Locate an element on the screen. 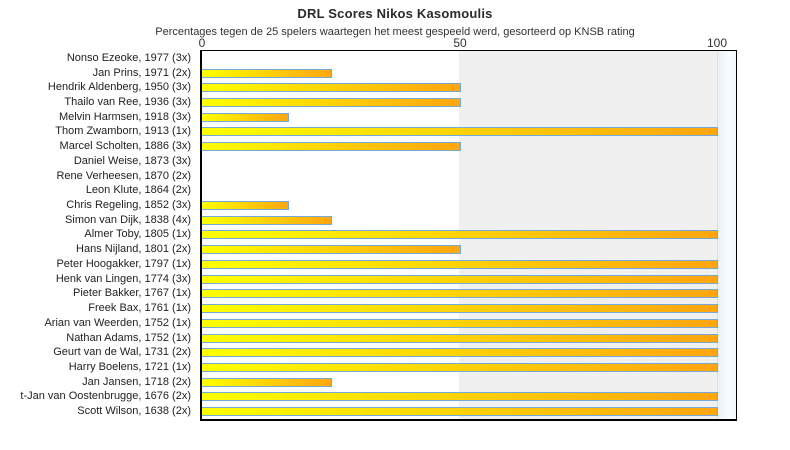 The width and height of the screenshot is (790, 450). y-axis-label-text: Simon van Dijk, 1838 (4x) is located at coordinates (128, 219).